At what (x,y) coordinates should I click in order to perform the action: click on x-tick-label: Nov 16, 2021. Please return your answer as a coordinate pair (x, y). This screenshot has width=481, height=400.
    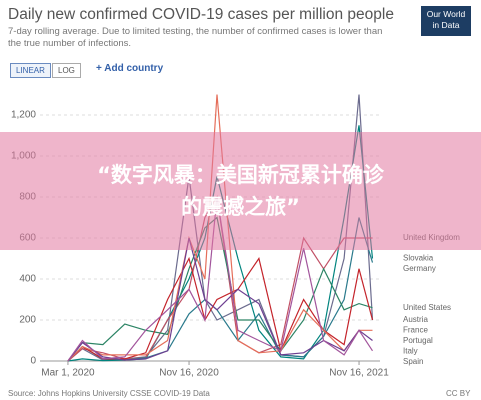
    Looking at the image, I should click on (359, 373).